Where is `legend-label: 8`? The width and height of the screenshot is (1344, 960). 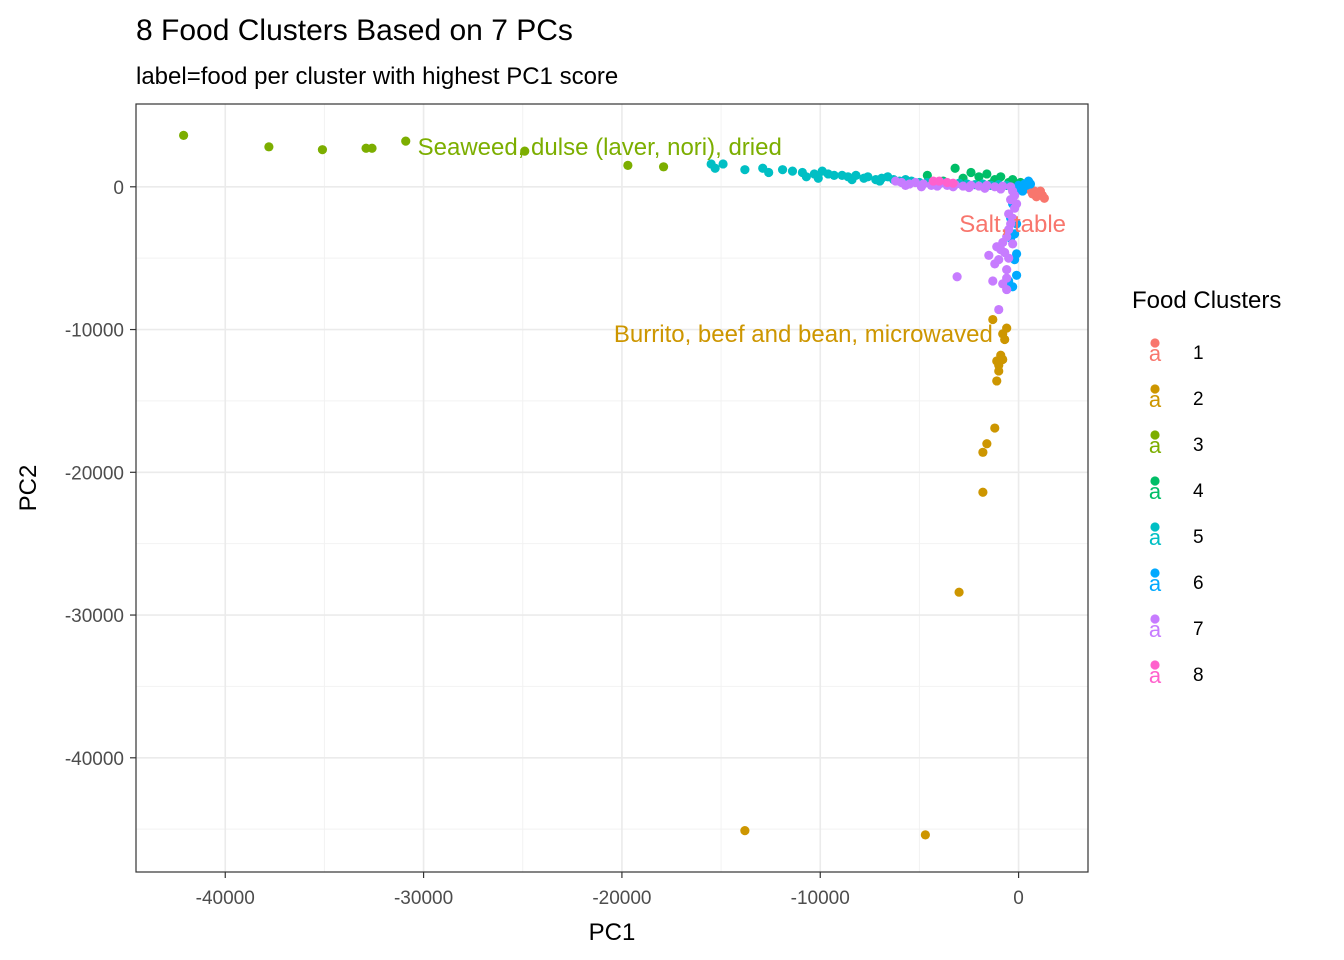 legend-label: 8 is located at coordinates (1198, 675).